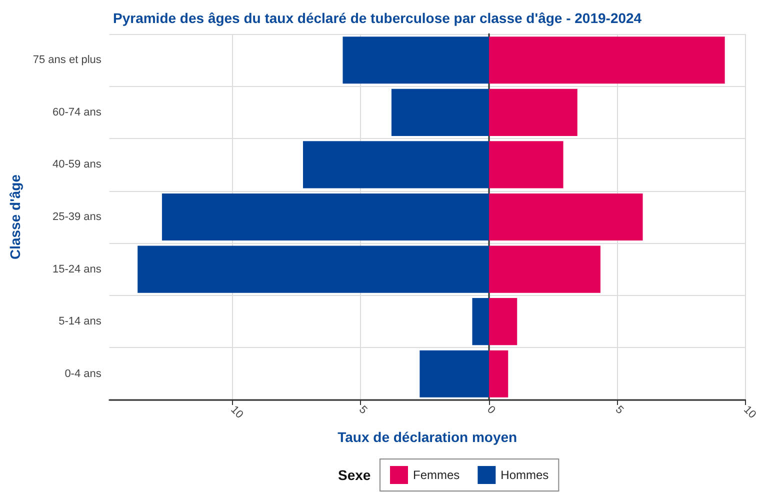  I want to click on chart-title: Pyramide des âges du taux déclaré de tuberculose par classe d'âge - 2019-2024, so click(377, 18).